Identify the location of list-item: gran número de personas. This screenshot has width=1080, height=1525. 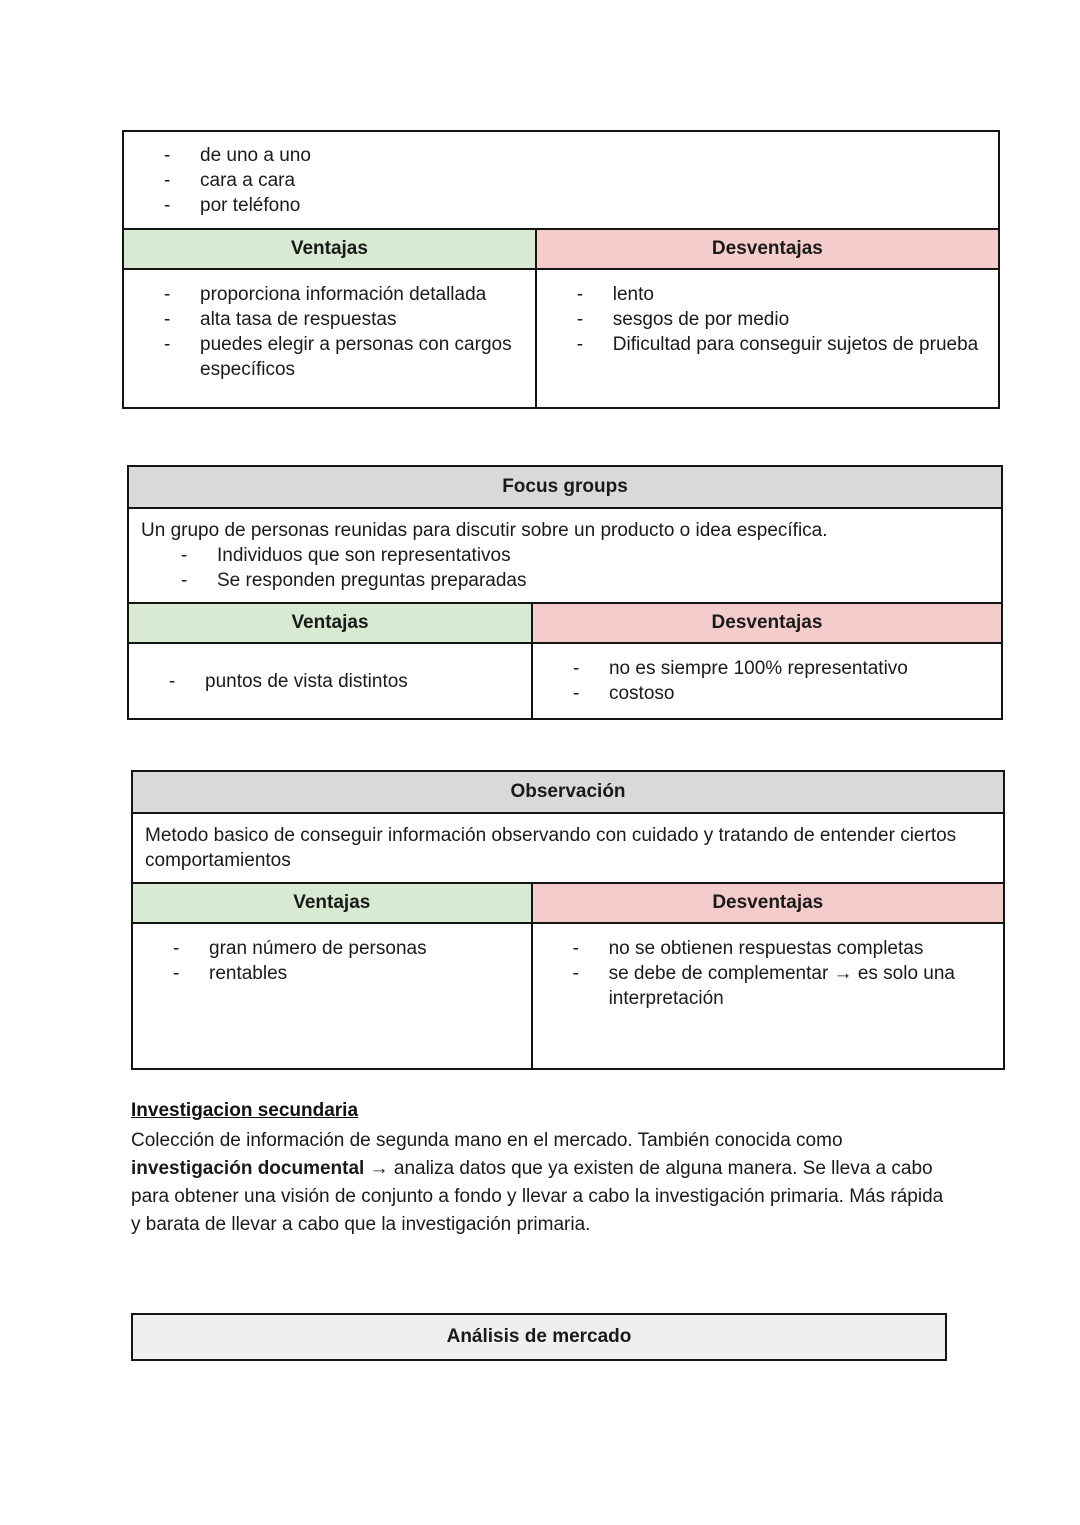
(327, 948).